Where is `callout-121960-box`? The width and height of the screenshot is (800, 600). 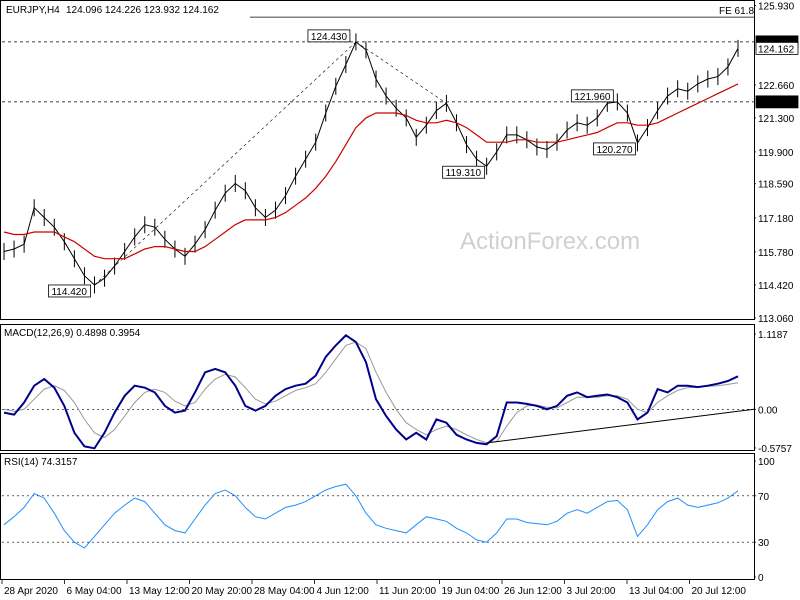
callout-121960-box is located at coordinates (592, 96).